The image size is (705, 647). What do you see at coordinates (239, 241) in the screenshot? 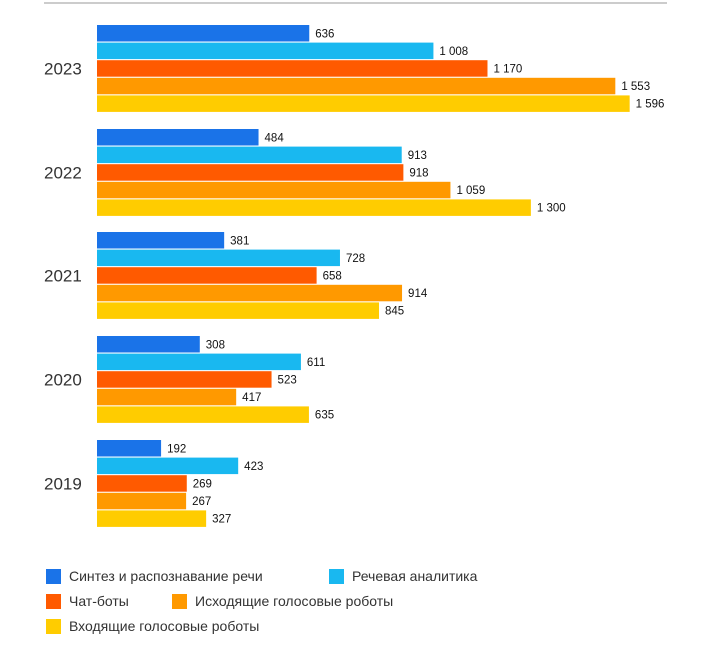
I see `value-label: 381` at bounding box center [239, 241].